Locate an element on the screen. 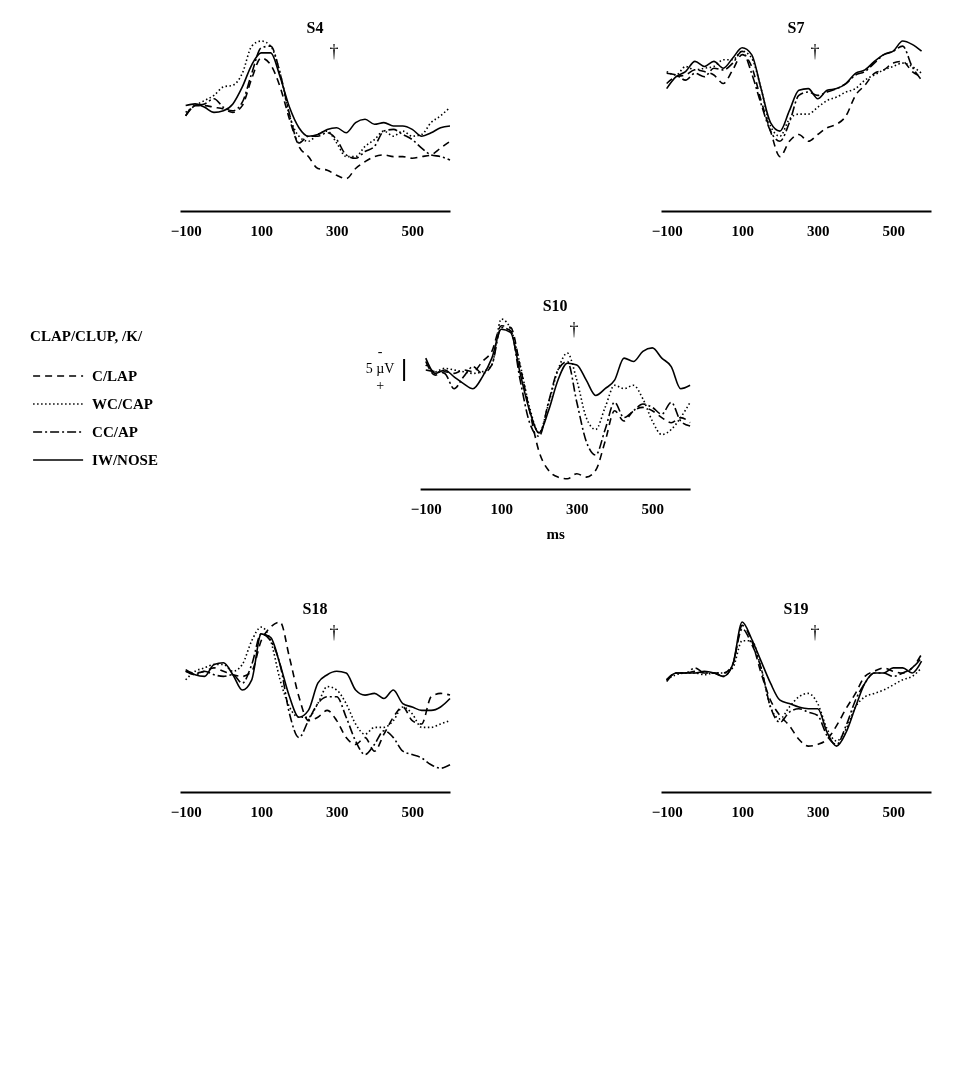  legend-label: IW/NOSE is located at coordinates (125, 460).